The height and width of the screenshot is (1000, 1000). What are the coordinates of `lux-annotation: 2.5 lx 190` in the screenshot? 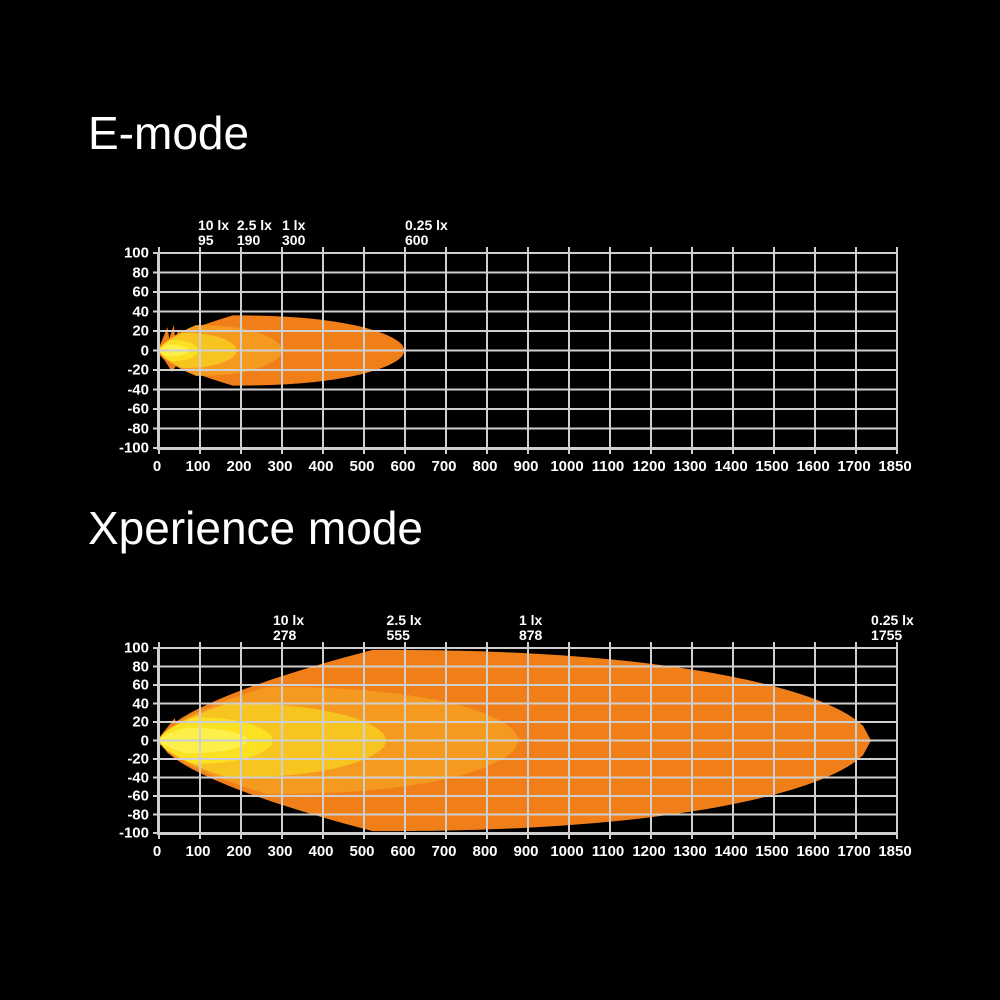 It's located at (254, 232).